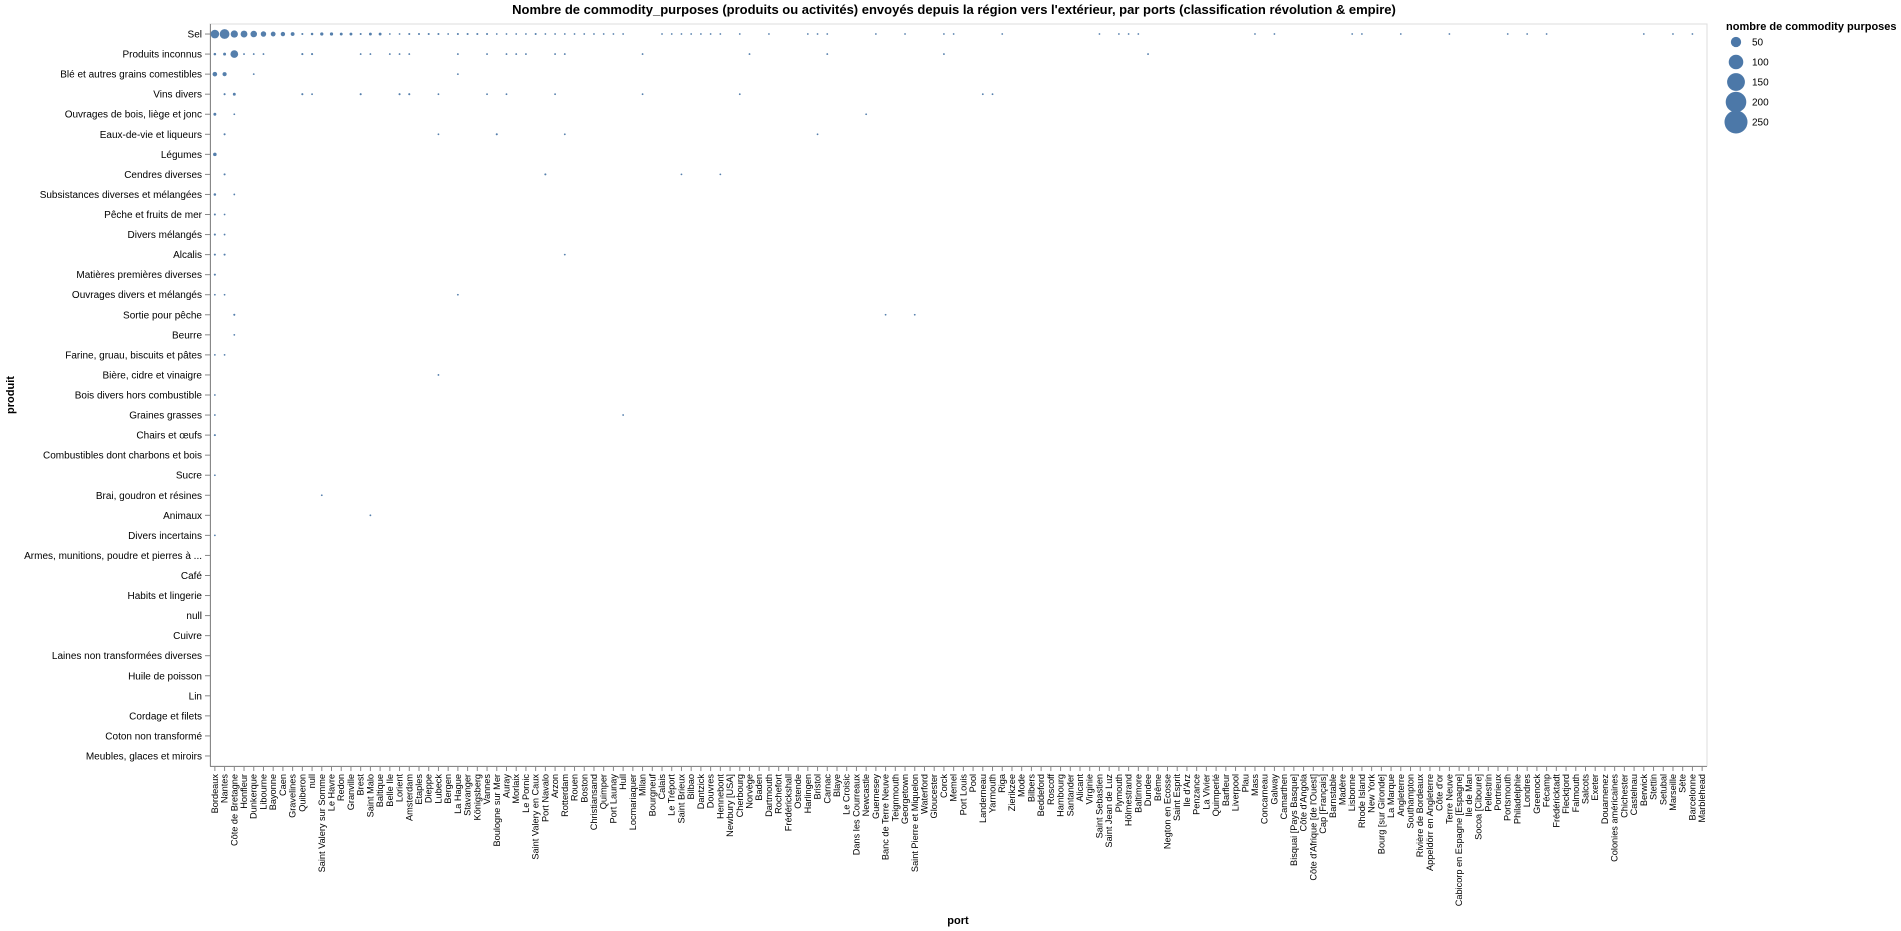 This screenshot has height=931, width=1901. What do you see at coordinates (740, 795) in the screenshot?
I see `x-tick-label: Cherbourg` at bounding box center [740, 795].